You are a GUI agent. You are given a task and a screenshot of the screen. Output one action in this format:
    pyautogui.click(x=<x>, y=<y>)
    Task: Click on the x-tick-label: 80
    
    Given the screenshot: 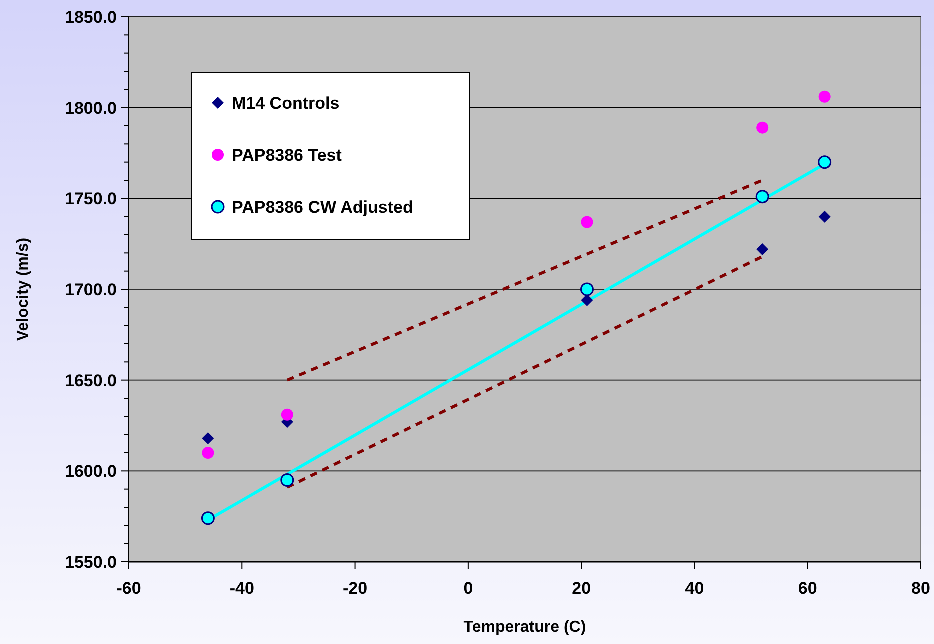 What is the action you would take?
    pyautogui.click(x=921, y=588)
    